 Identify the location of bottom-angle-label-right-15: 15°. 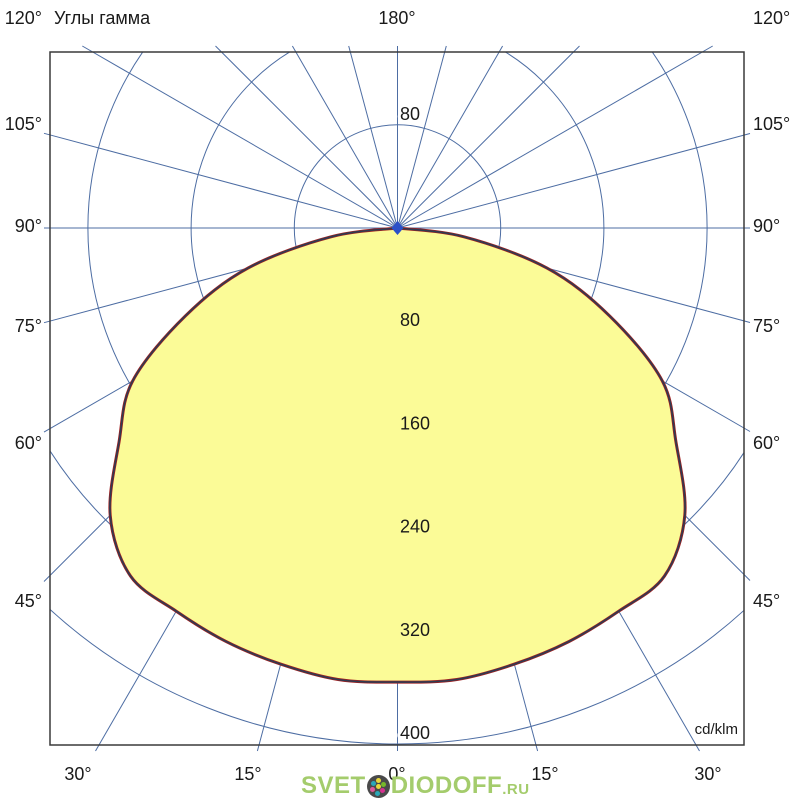
(544, 774).